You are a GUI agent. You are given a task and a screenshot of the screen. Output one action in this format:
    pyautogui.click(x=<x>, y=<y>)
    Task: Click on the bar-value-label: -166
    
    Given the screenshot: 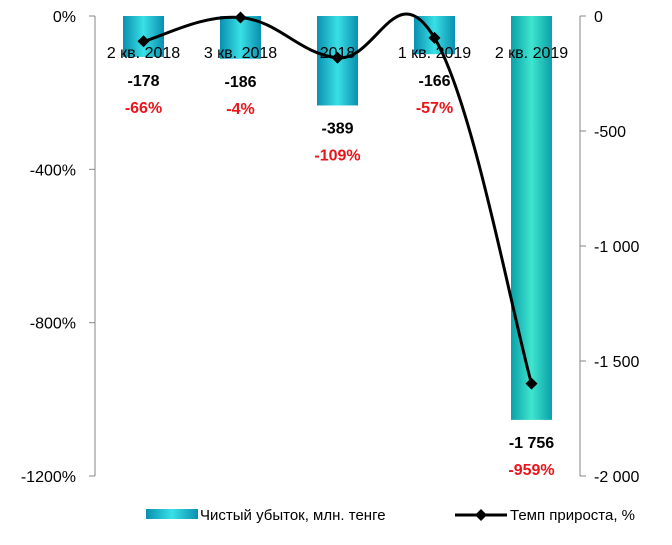 What is the action you would take?
    pyautogui.click(x=434, y=81)
    